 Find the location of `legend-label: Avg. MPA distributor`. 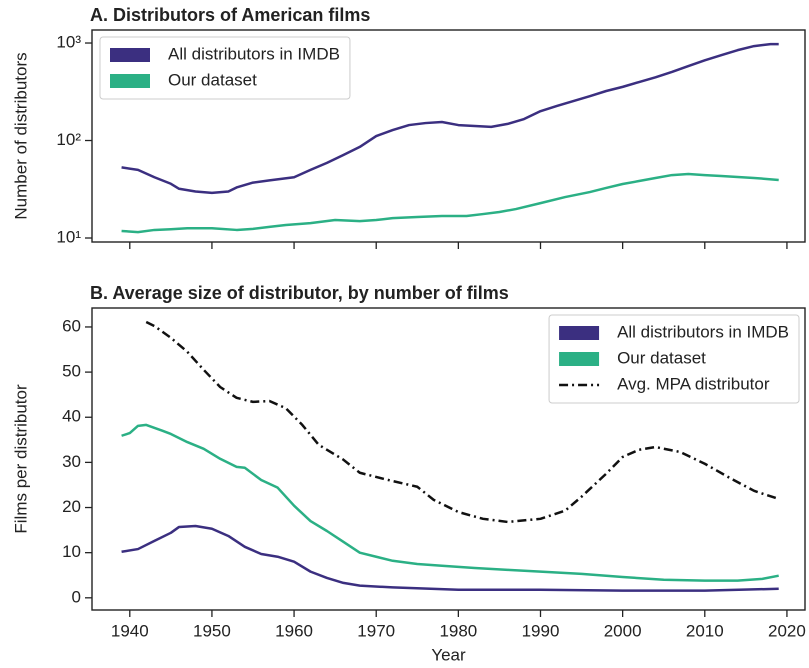

legend-label: Avg. MPA distributor is located at coordinates (693, 383).